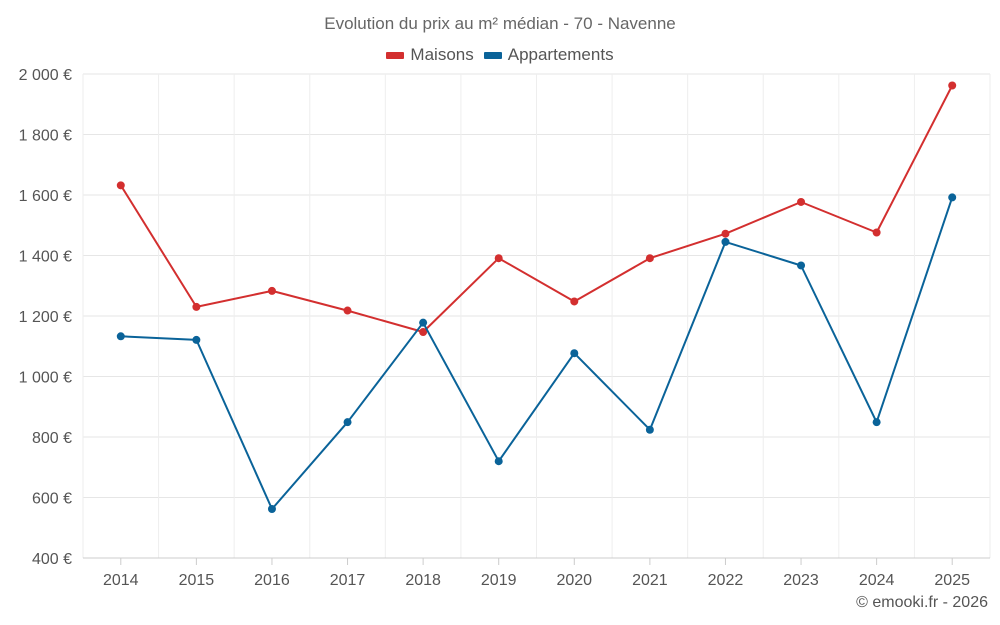 The image size is (1000, 625). Describe the element at coordinates (52, 438) in the screenshot. I see `y-tick-label: 800 €` at that location.